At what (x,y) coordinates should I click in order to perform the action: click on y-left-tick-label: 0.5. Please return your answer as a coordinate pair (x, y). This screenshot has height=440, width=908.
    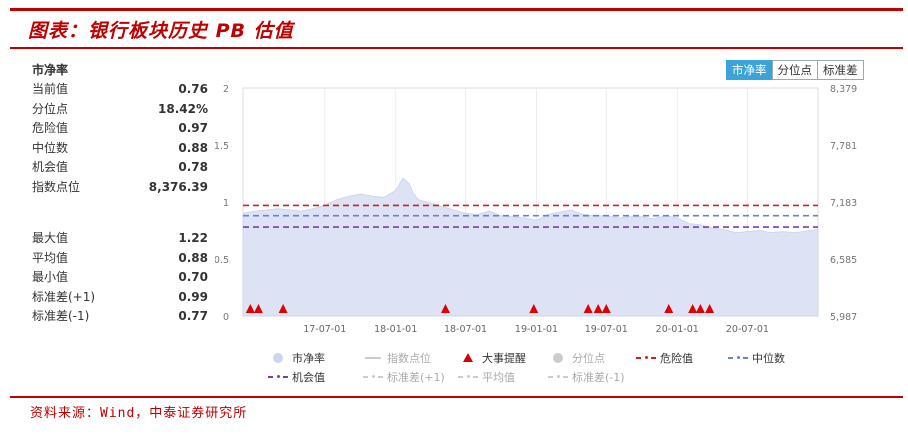
    Looking at the image, I should click on (222, 260).